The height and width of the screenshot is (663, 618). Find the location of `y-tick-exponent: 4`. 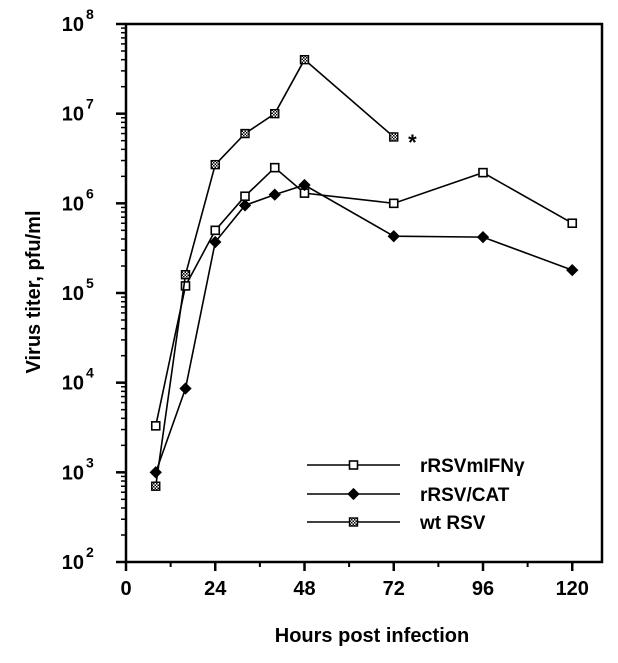

y-tick-exponent: 4 is located at coordinates (90, 373).